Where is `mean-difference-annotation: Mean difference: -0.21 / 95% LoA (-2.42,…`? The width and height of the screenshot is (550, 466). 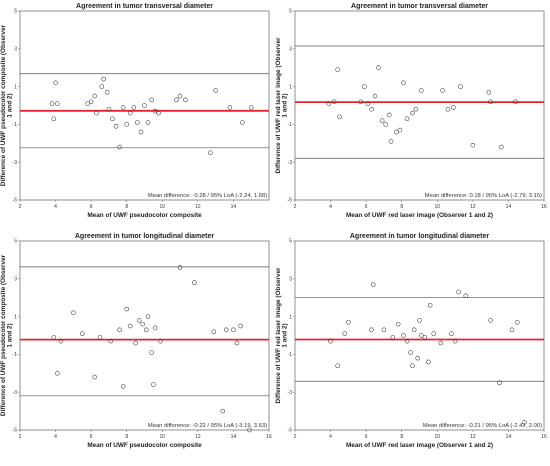 mean-difference-annotation: Mean difference: -0.21 / 95% LoA (-2.42,… is located at coordinates (482, 426).